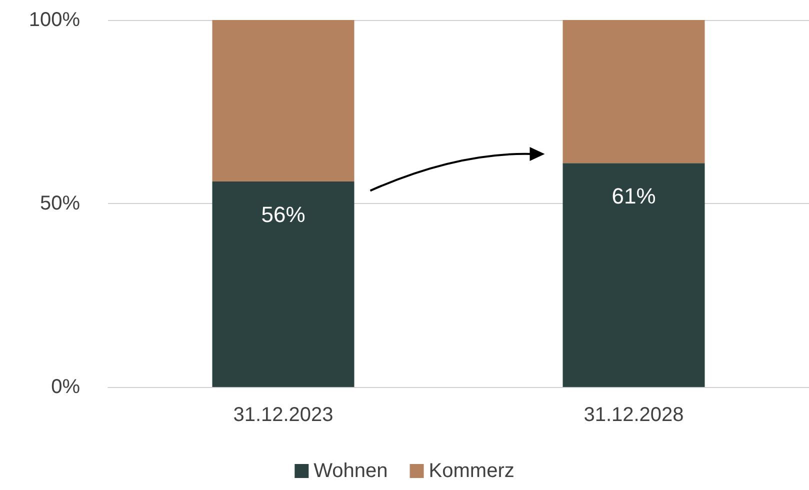 The image size is (809, 490). I want to click on data-label: 56%, so click(283, 214).